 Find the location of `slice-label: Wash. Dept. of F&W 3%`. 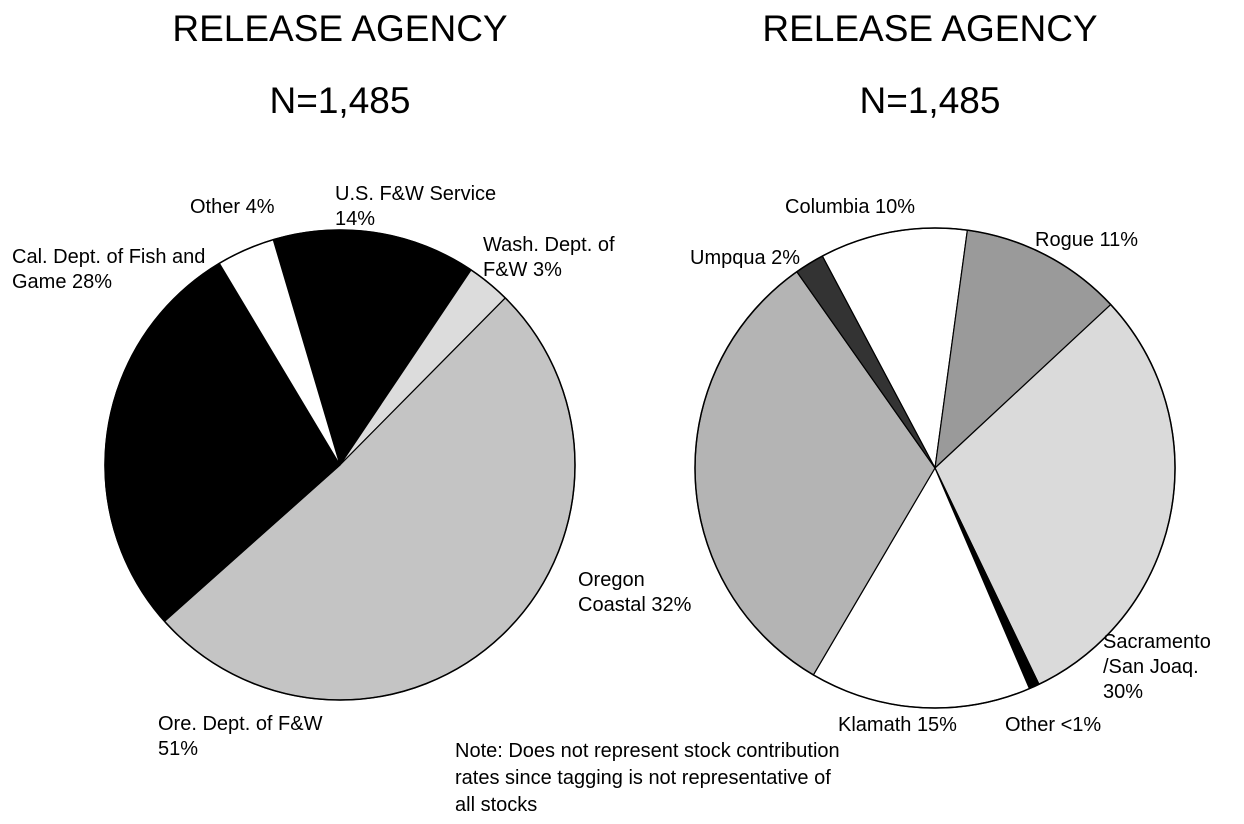

slice-label: Wash. Dept. of F&W 3% is located at coordinates (570, 258).